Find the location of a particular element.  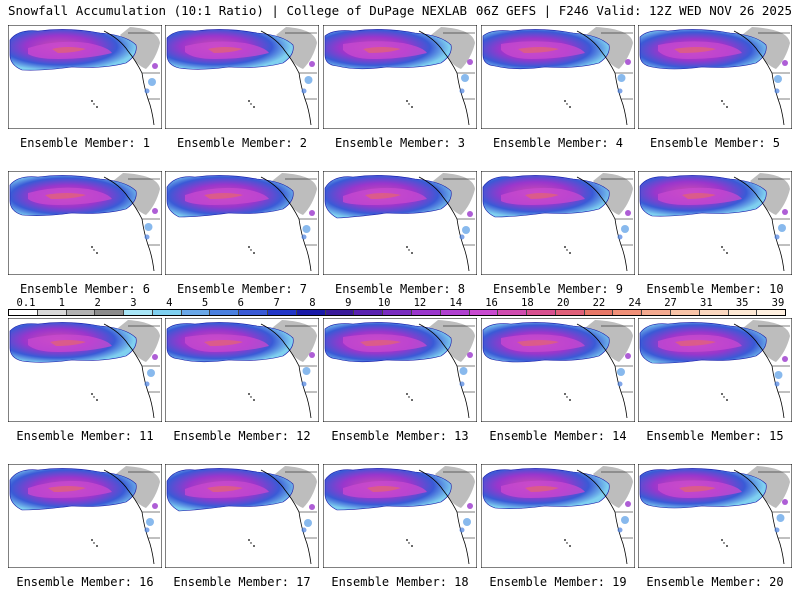

ensemble-member-label: Ensemble Member: 5 is located at coordinates (715, 143).